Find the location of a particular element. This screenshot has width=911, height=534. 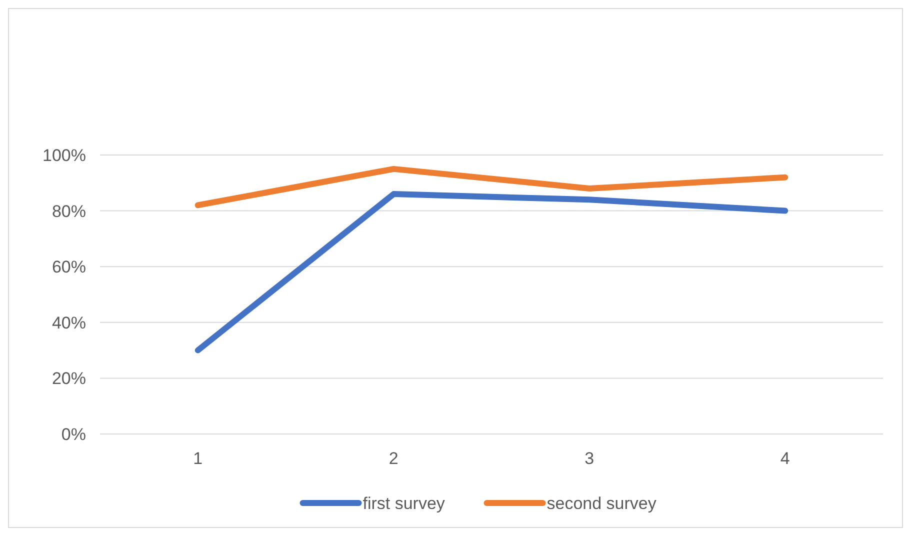

y-tick-label: 20% is located at coordinates (69, 378).